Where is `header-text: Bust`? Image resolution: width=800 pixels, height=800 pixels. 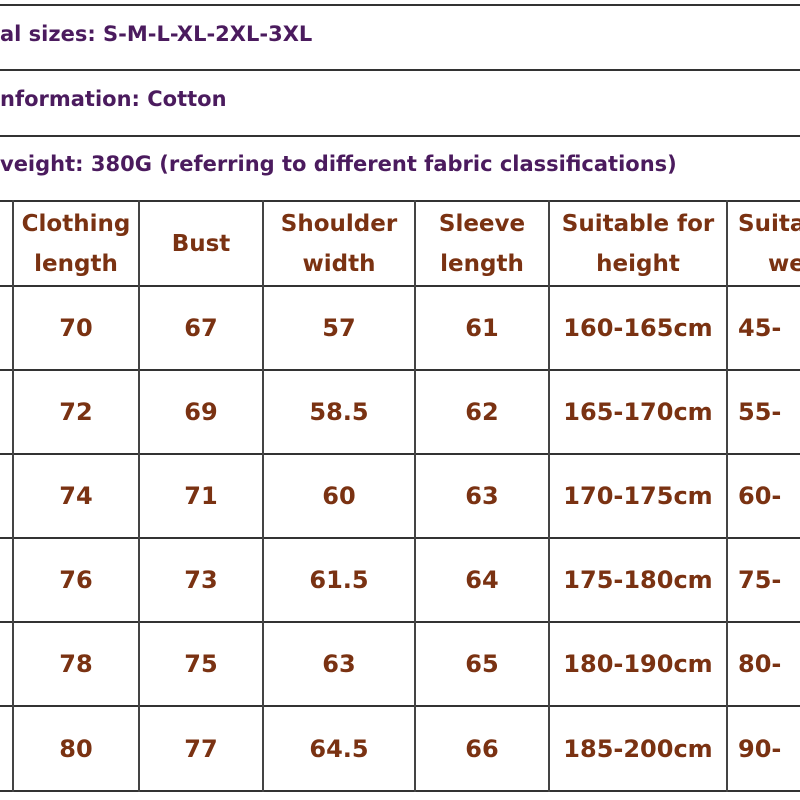 header-text: Bust is located at coordinates (201, 243).